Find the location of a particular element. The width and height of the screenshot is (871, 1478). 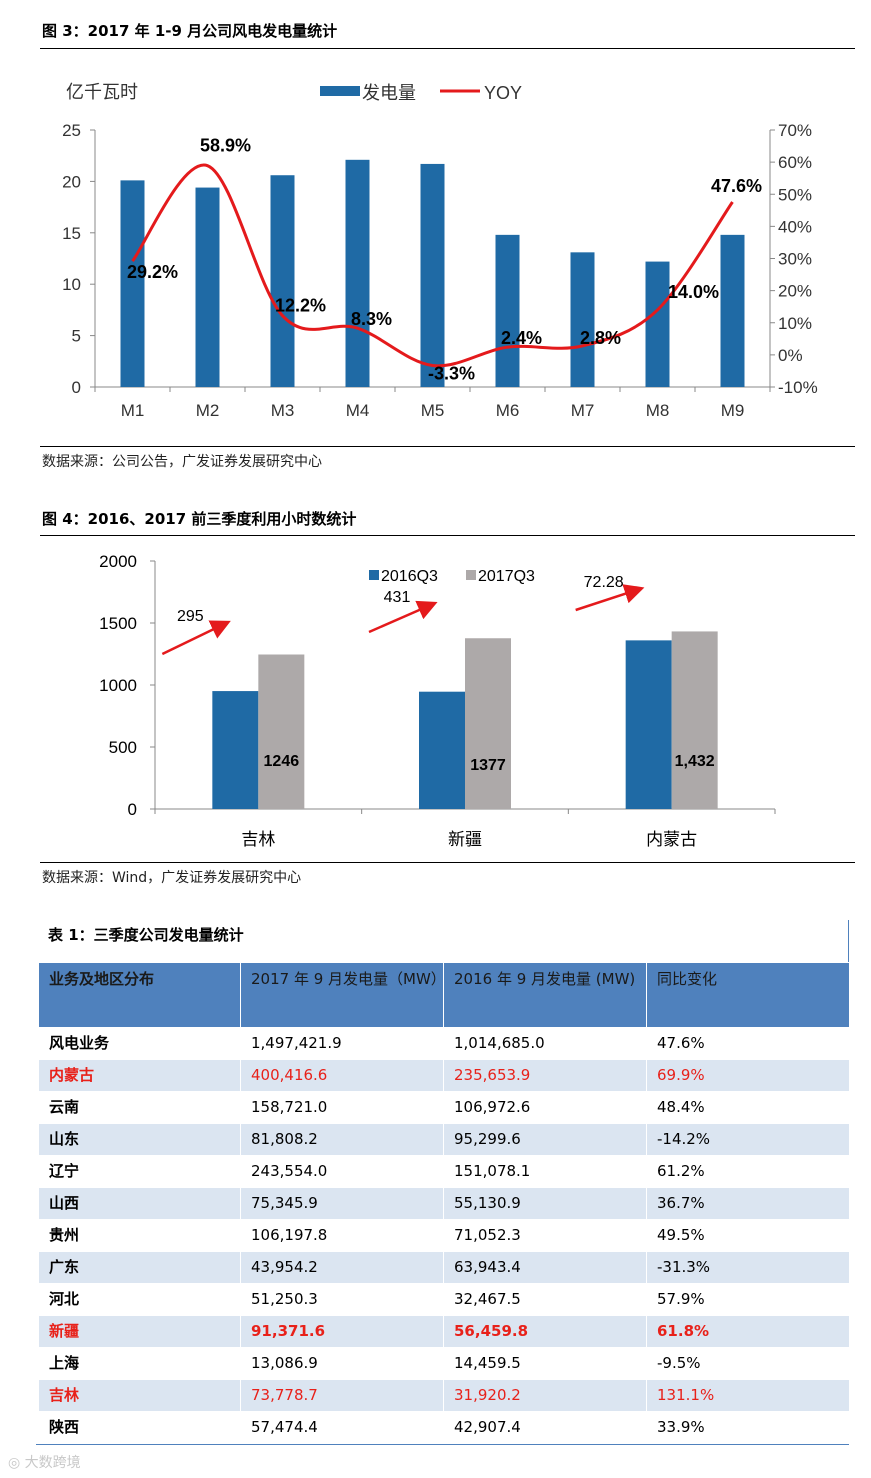

row-value-2016: 151,078.1 is located at coordinates (545, 1171).